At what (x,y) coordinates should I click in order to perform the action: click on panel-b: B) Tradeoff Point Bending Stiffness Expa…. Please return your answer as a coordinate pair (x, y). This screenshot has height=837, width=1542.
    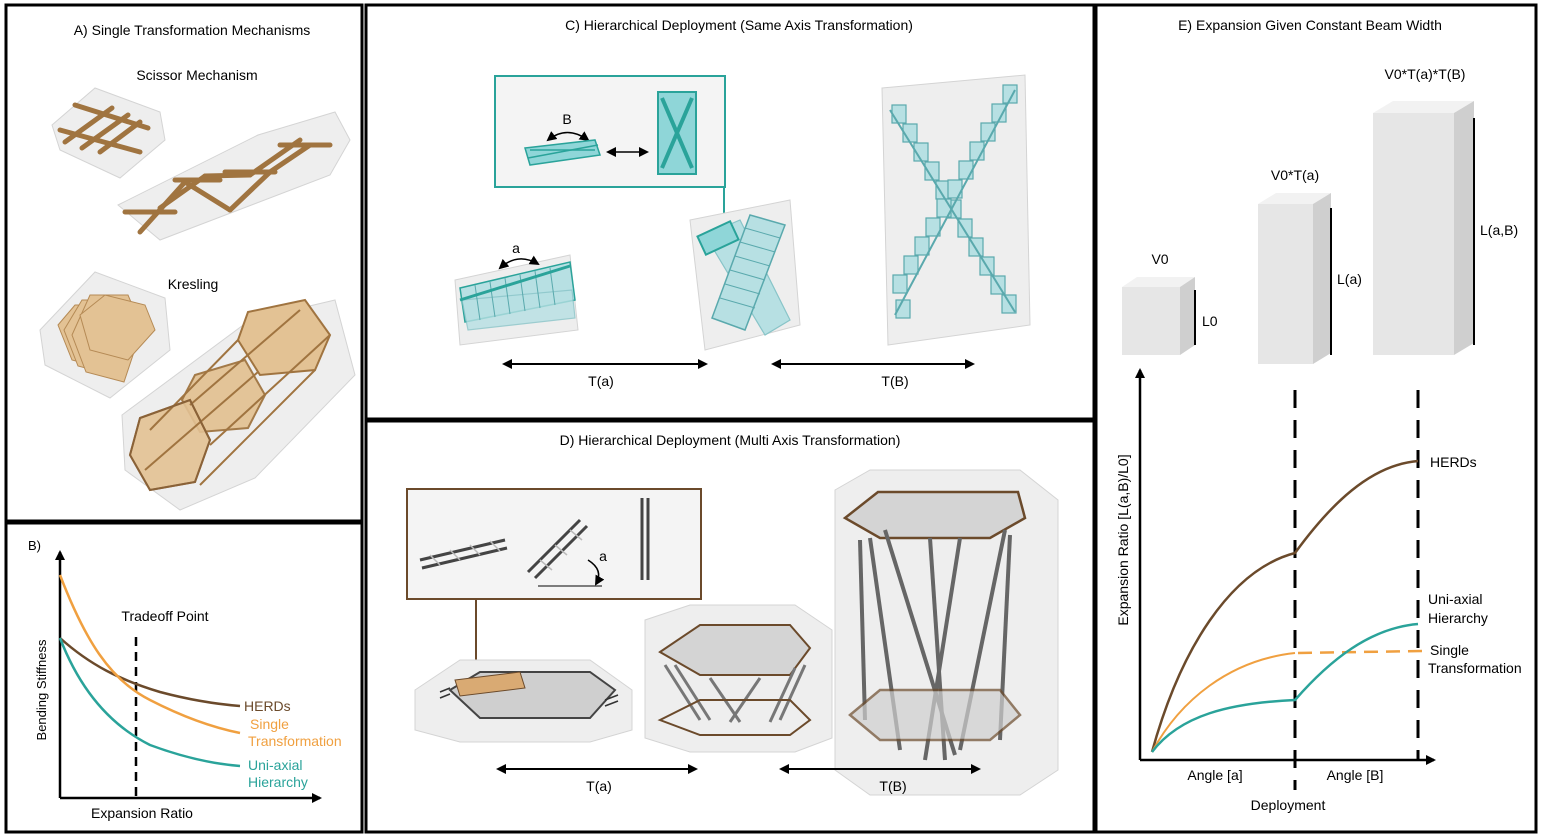
    Looking at the image, I should click on (184, 677).